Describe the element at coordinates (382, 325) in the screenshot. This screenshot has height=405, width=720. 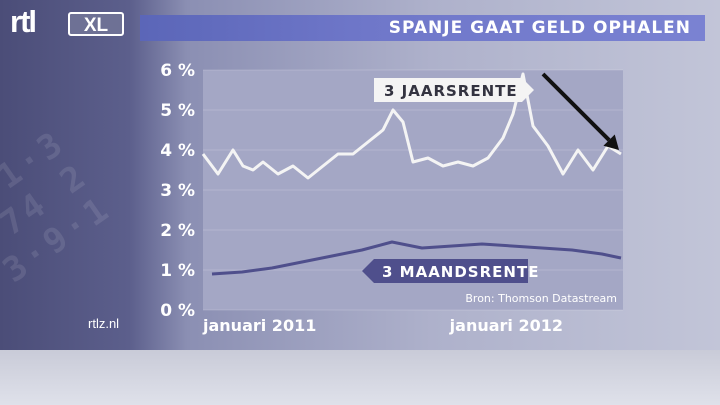
I see `x-axis-ticks: januari 2011 januari 2012` at that location.